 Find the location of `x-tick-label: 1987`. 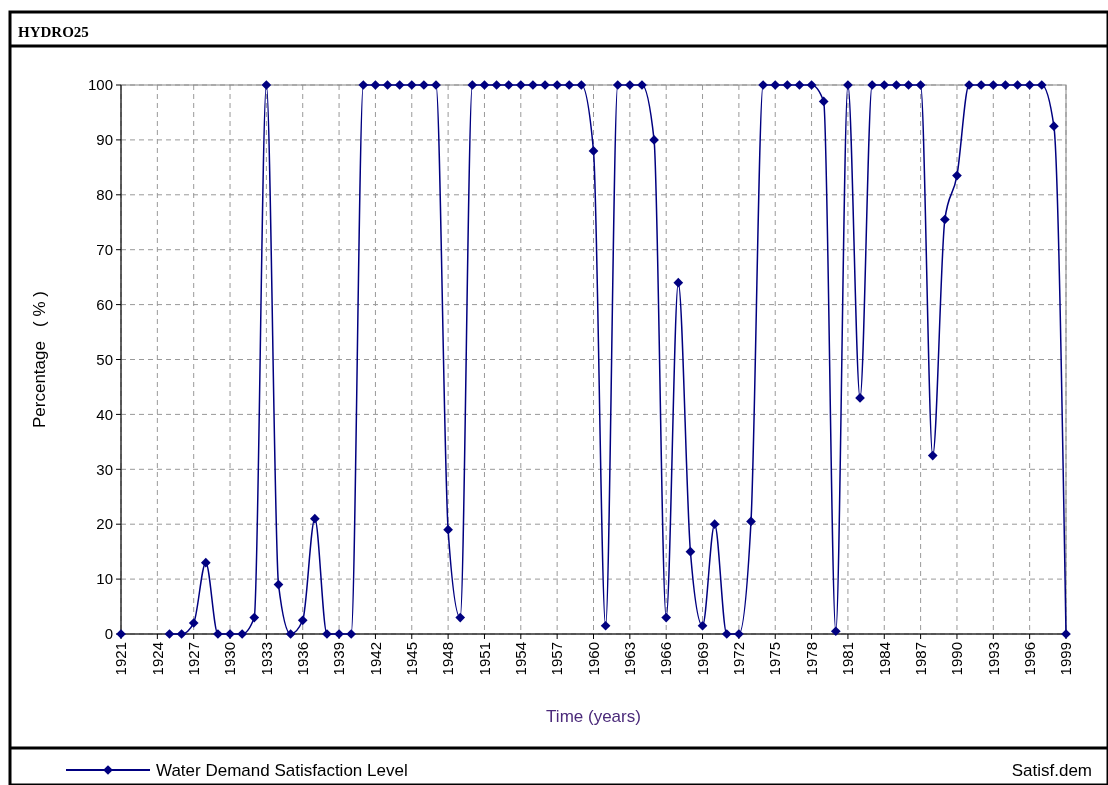

x-tick-label: 1987 is located at coordinates (920, 659).